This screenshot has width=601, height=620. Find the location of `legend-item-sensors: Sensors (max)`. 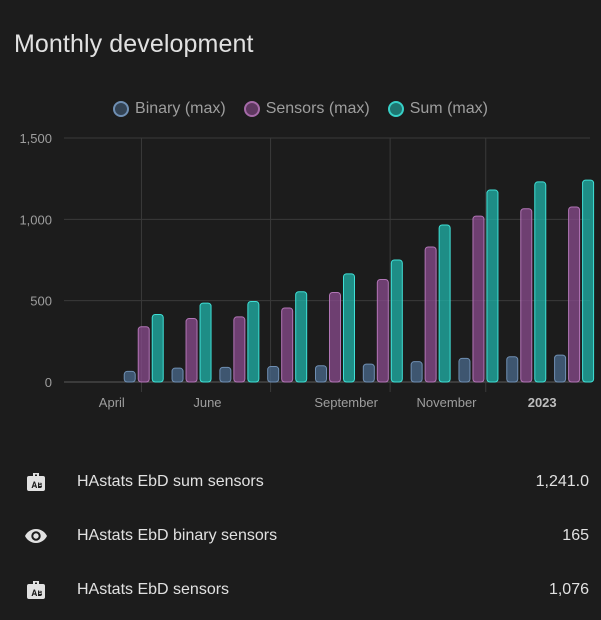

legend-item-sensors: Sensors (max) is located at coordinates (306, 109).